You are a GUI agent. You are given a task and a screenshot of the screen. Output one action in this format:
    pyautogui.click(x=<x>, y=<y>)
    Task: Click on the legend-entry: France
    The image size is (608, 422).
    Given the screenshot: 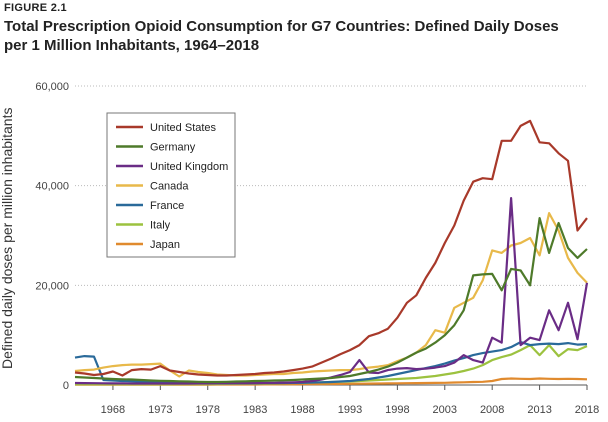 What is the action you would take?
    pyautogui.click(x=167, y=206)
    